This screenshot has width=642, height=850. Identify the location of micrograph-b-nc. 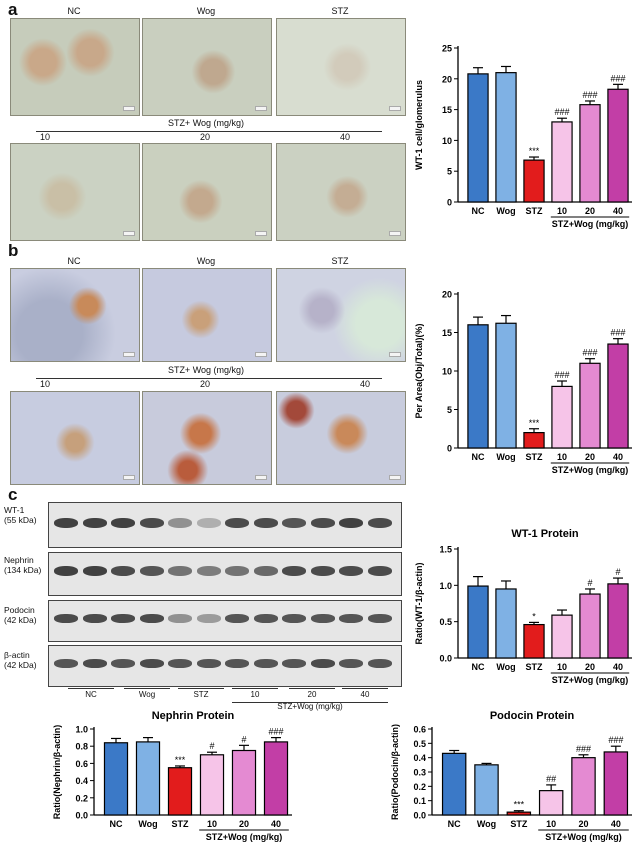
(75, 315).